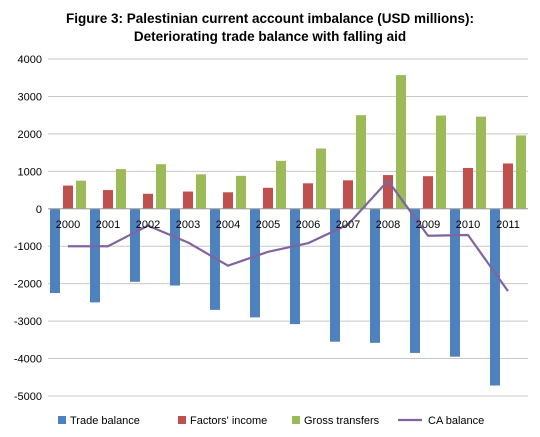 This screenshot has height=437, width=540. I want to click on legend-label: Factors' income, so click(228, 421).